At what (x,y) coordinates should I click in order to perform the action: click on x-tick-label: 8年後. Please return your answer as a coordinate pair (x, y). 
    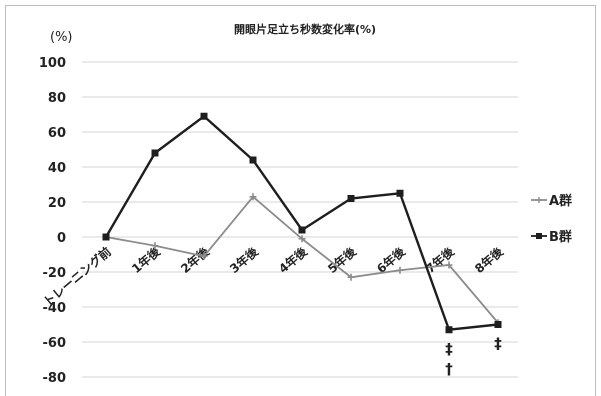
    Looking at the image, I should click on (488, 259).